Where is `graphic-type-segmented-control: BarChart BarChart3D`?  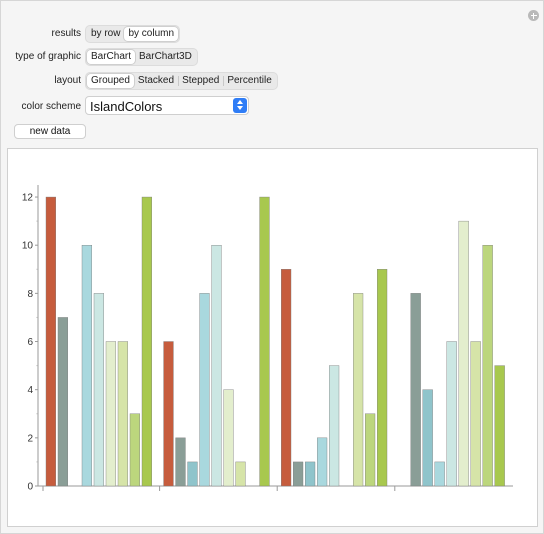 graphic-type-segmented-control: BarChart BarChart3D is located at coordinates (141, 57).